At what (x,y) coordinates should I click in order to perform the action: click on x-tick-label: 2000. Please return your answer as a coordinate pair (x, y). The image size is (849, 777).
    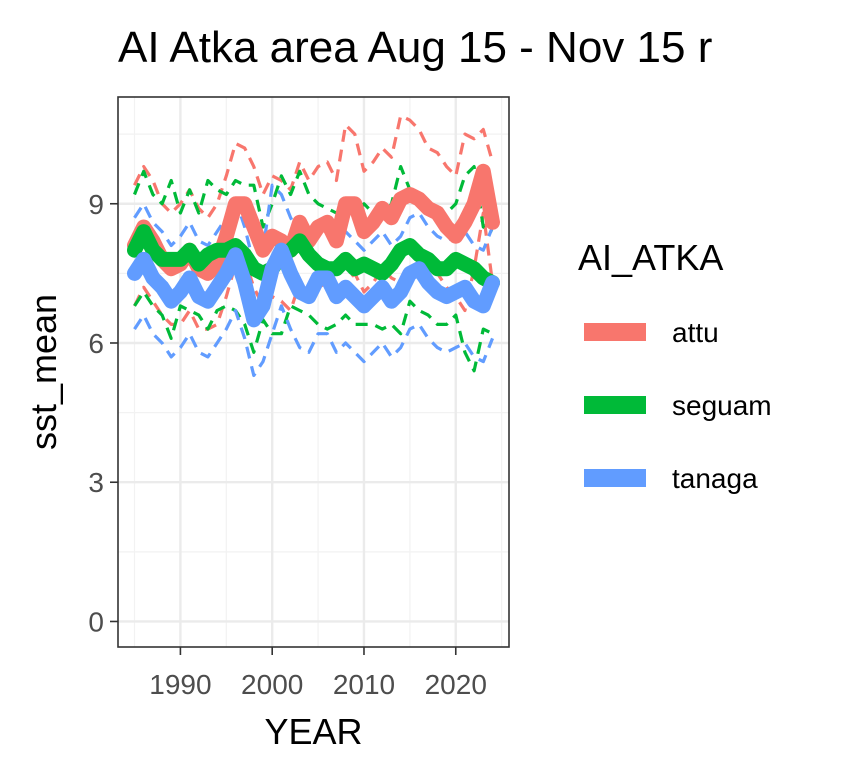
    Looking at the image, I should click on (272, 684).